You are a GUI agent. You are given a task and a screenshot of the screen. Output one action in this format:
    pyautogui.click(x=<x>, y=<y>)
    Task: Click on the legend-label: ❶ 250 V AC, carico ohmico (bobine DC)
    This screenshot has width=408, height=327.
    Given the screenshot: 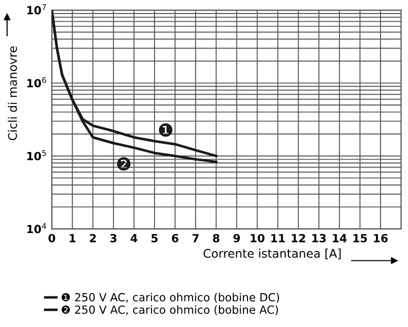 What is the action you would take?
    pyautogui.click(x=171, y=297)
    